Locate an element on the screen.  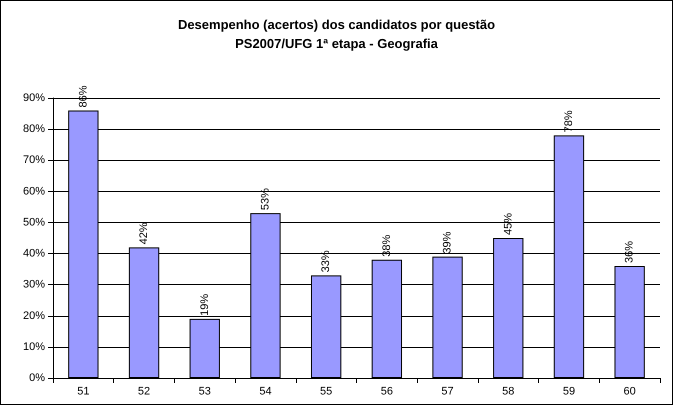
x-tick-label: 57 is located at coordinates (447, 392).